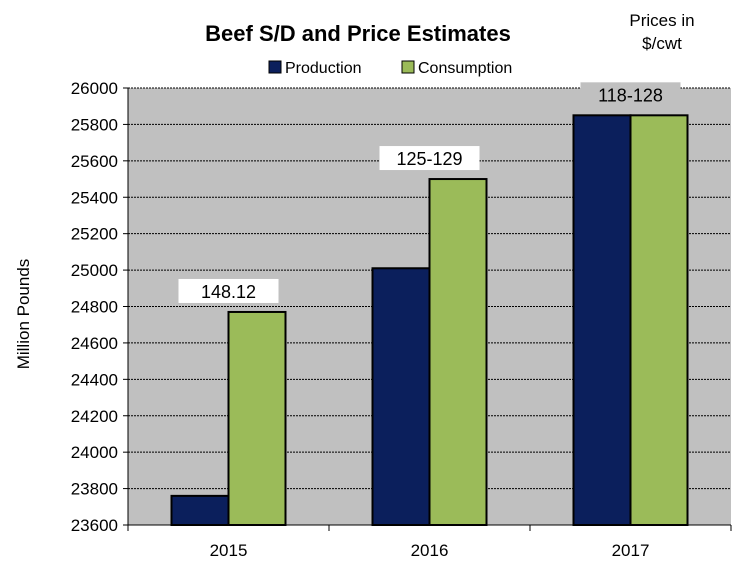  Describe the element at coordinates (94, 197) in the screenshot. I see `y-tick-label: 25400` at that location.